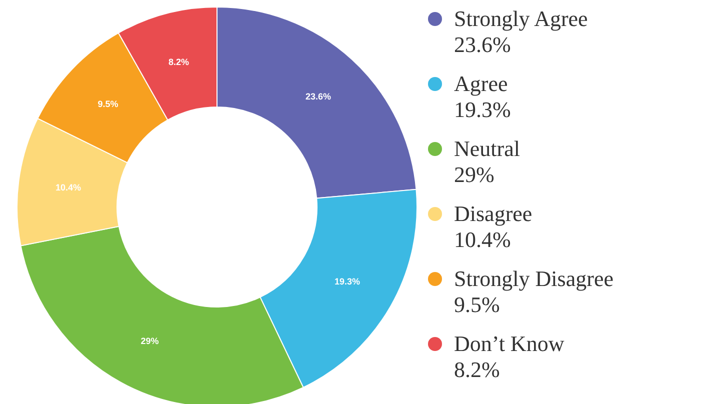 Image resolution: width=711 pixels, height=404 pixels. Describe the element at coordinates (521, 19) in the screenshot. I see `legend-label: Strongly Agree` at that location.